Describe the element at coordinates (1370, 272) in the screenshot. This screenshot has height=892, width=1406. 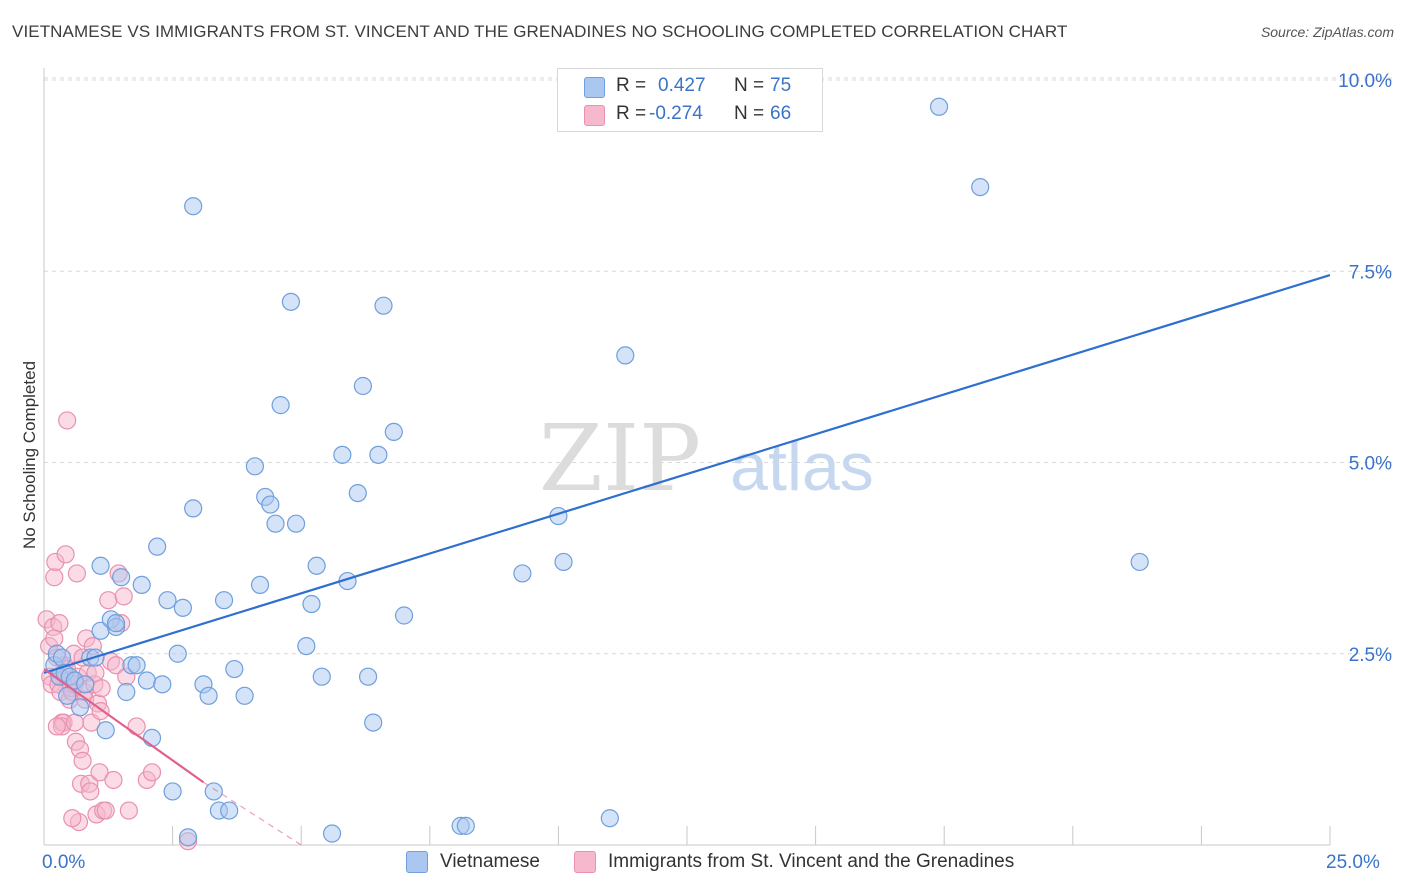
I see `y-tick-label: 7.5%` at that location.